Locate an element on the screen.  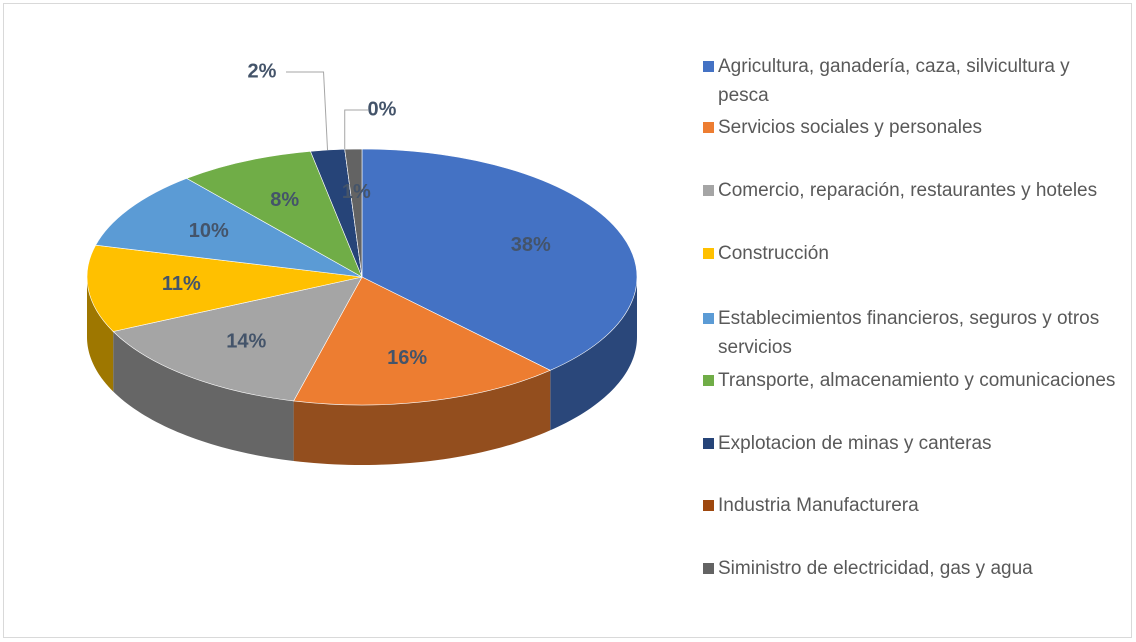
data-label: 8% is located at coordinates (284, 200).